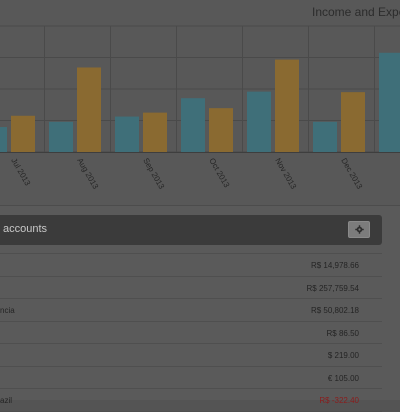 This screenshot has height=412, width=400. I want to click on chart-x-tick-label: Aug 2013, so click(87, 174).